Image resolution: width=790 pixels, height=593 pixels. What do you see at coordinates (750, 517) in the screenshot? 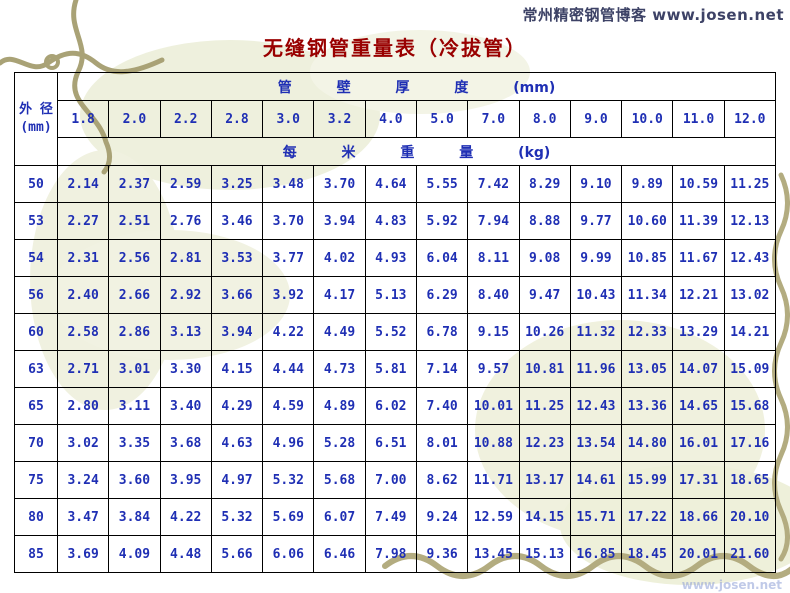
I see `weight-cell: 20.10` at bounding box center [750, 517].